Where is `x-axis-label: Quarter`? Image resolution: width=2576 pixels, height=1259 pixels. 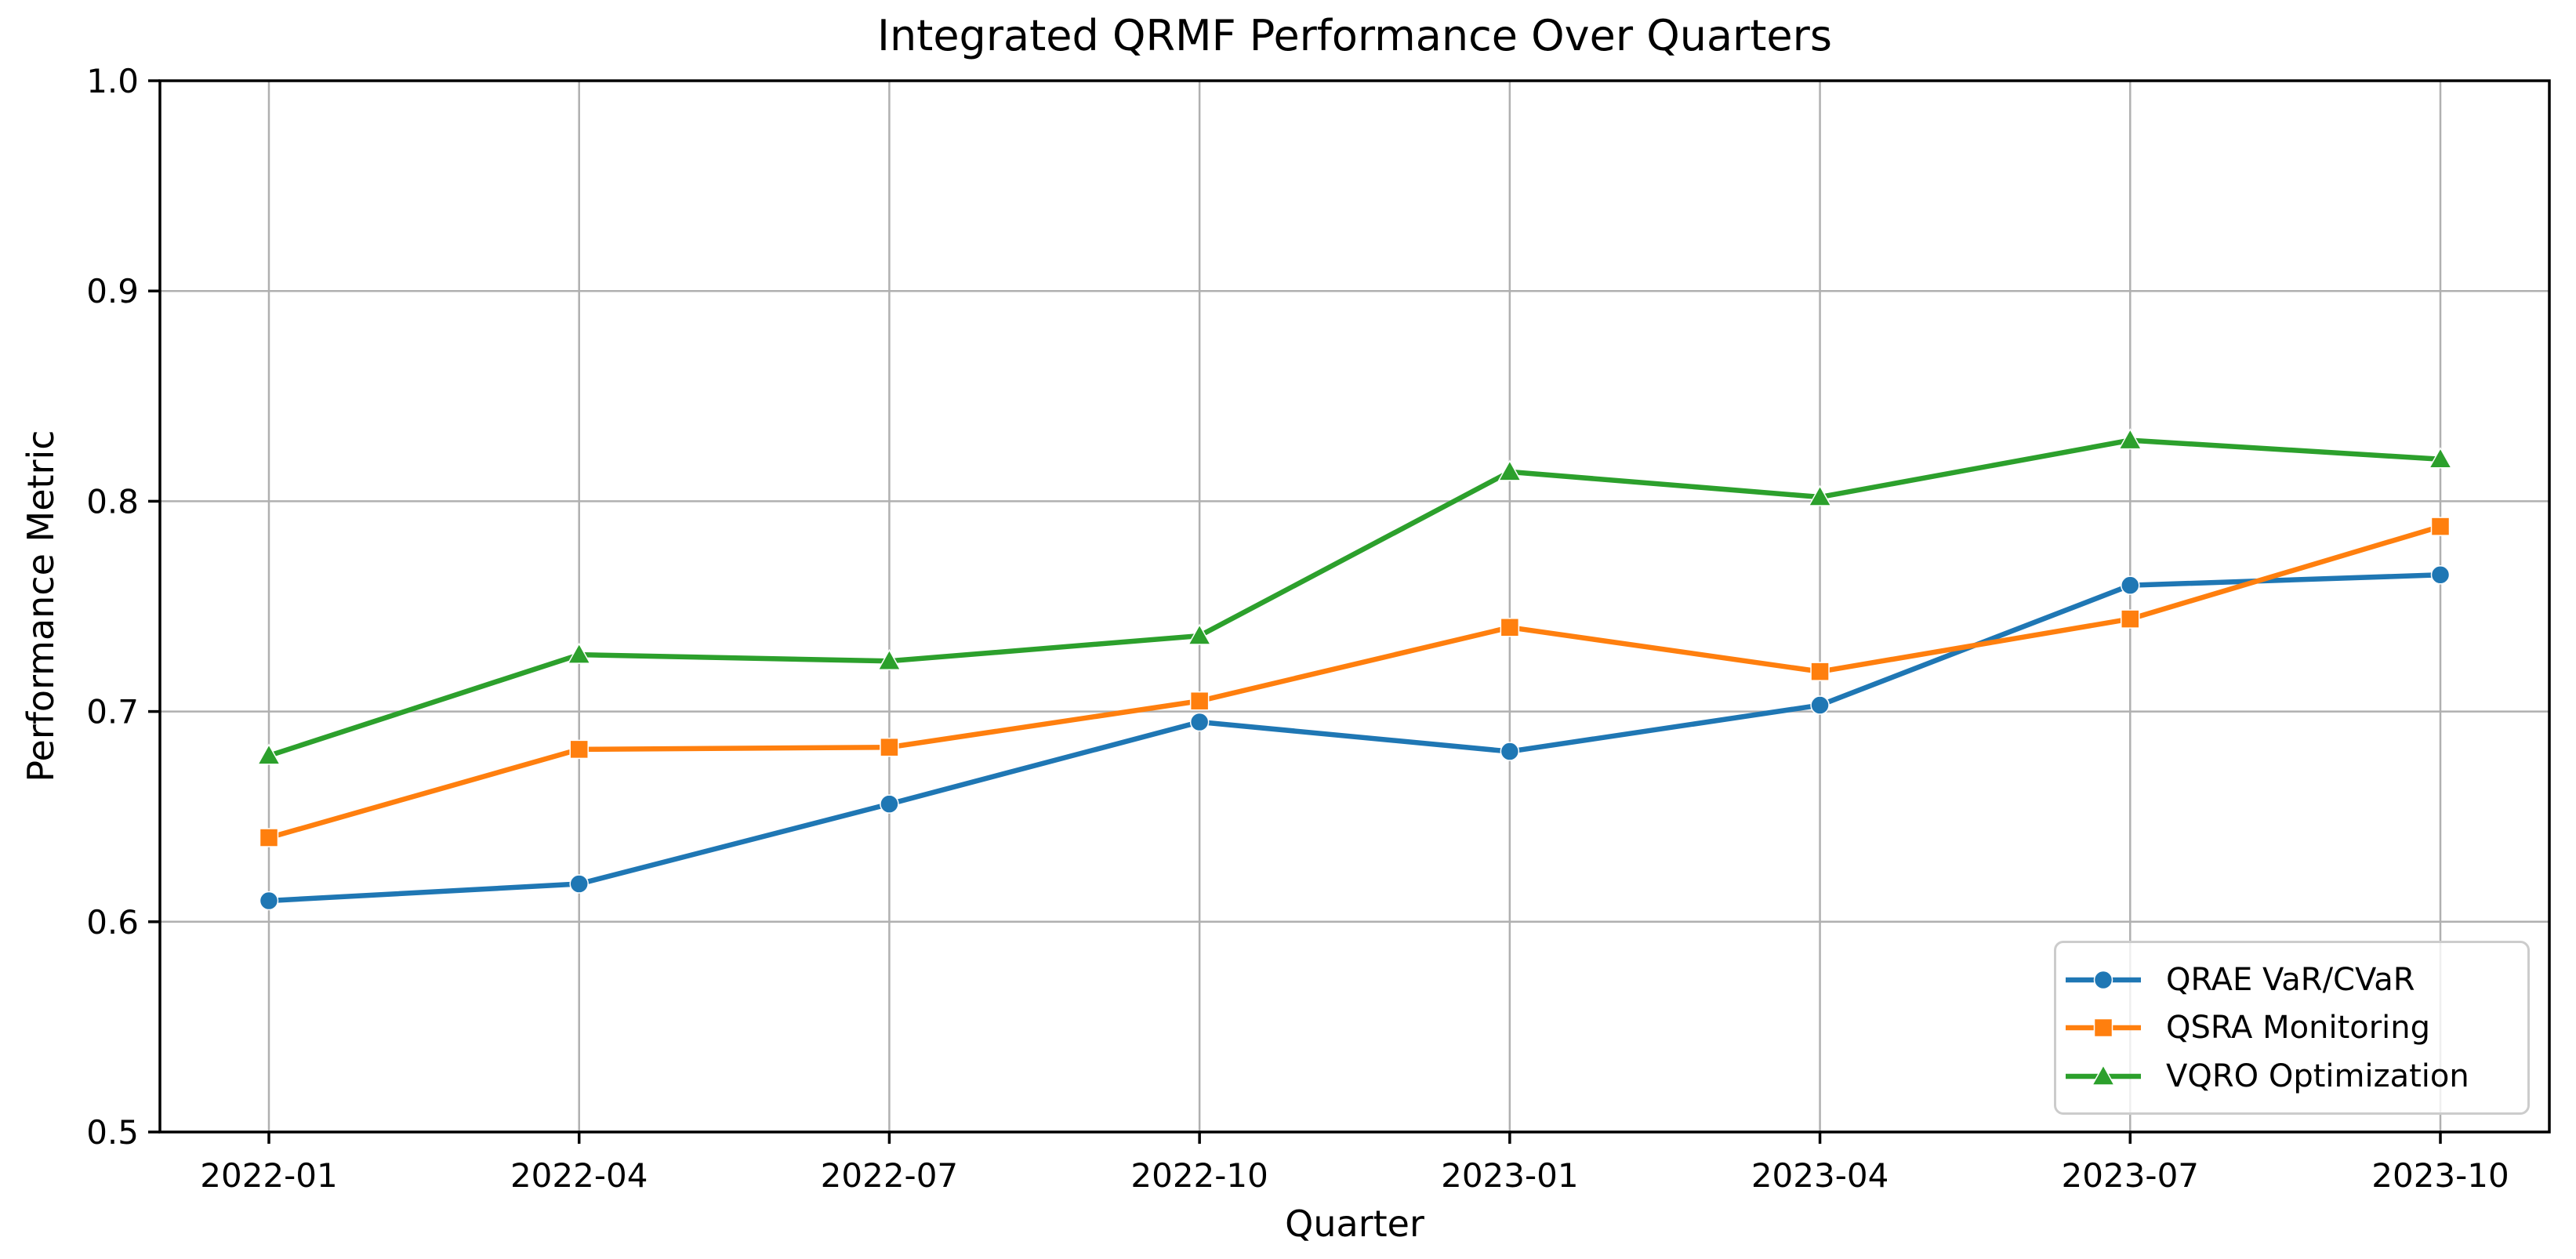 x-axis-label: Quarter is located at coordinates (1355, 1224).